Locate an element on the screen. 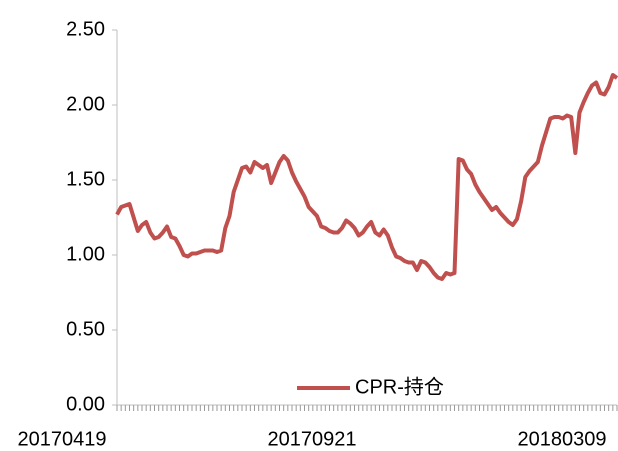 The height and width of the screenshot is (451, 618). x-tick-label: 20170921 is located at coordinates (312, 439).